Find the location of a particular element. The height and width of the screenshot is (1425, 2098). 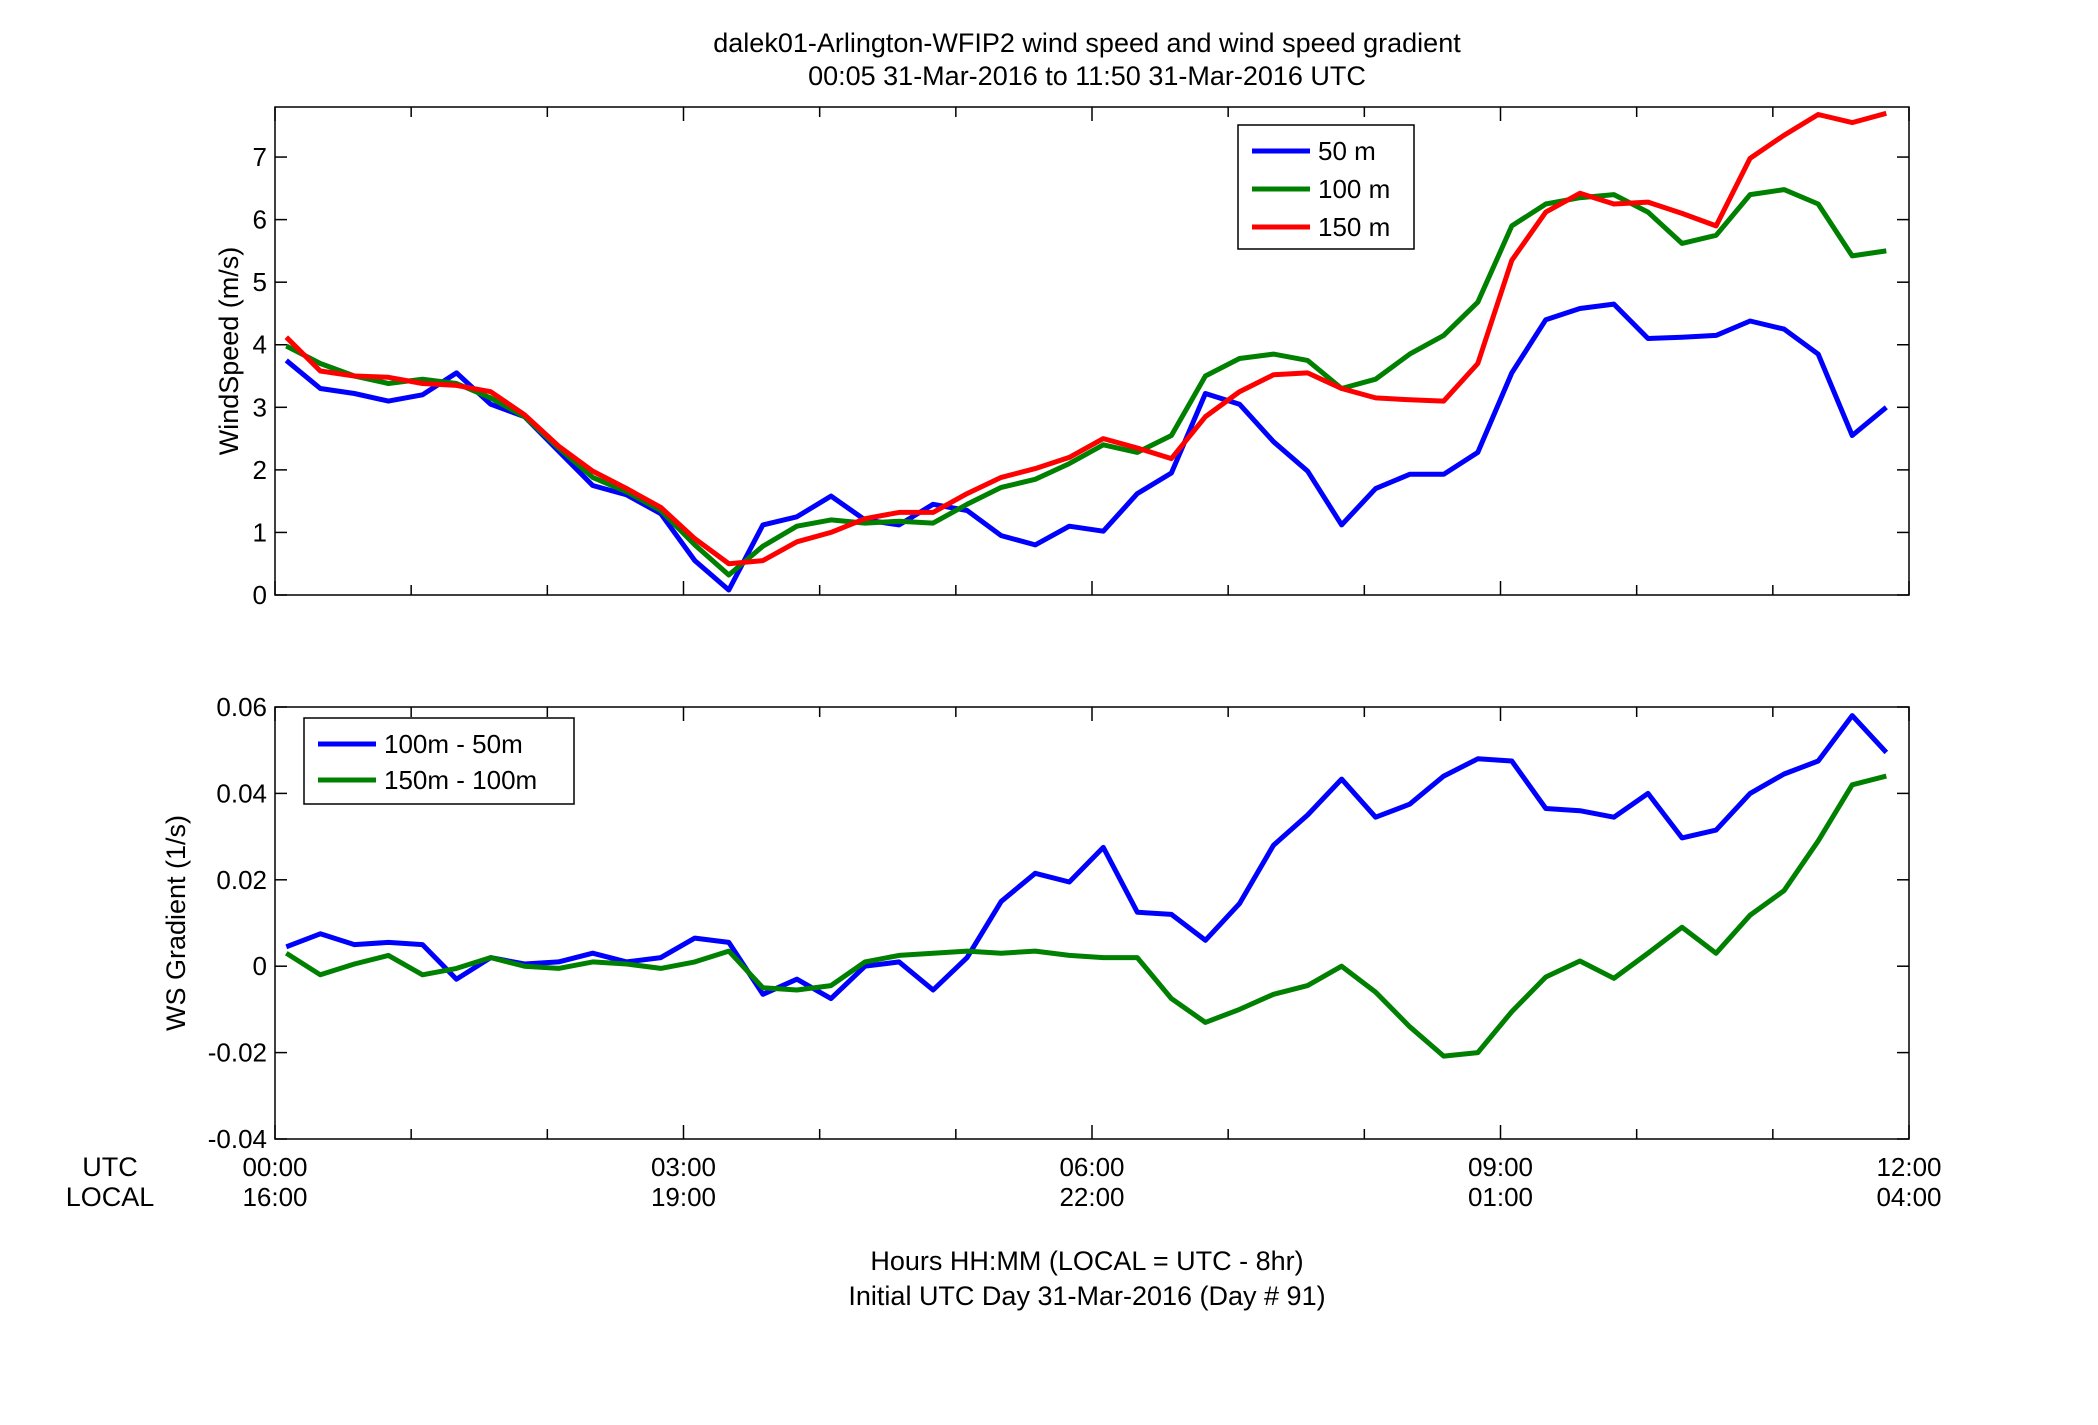

x-axis-label-line1: Hours HH:MM (LOCAL = UTC - 8hr) is located at coordinates (1086, 1261).